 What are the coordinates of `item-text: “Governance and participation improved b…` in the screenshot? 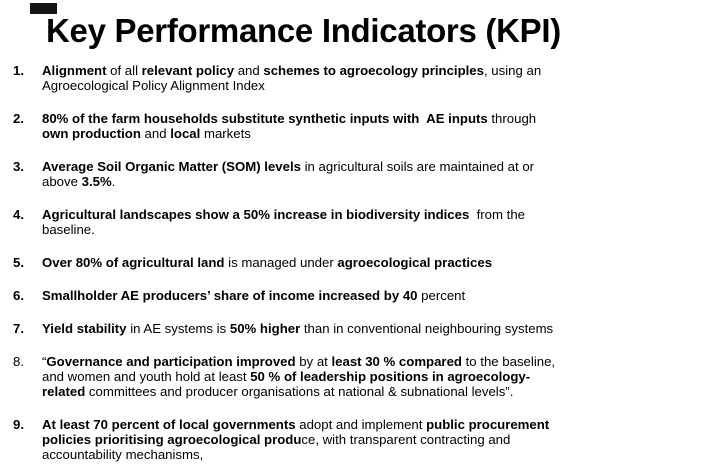 It's located at (298, 376).